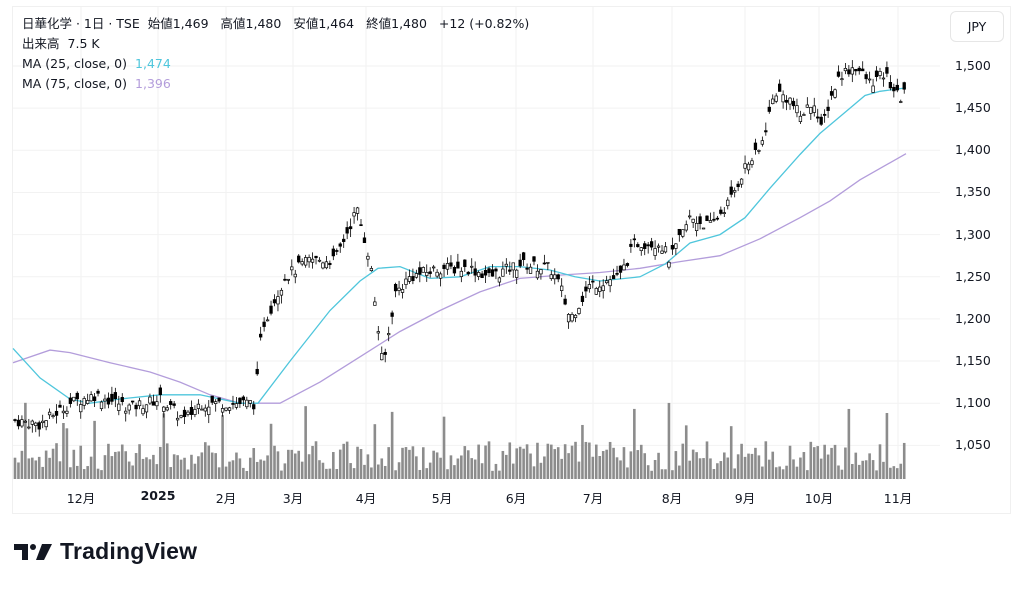 This screenshot has width=1024, height=590. Describe the element at coordinates (83, 43) in the screenshot. I see `volume-value: 7.5 K` at that location.